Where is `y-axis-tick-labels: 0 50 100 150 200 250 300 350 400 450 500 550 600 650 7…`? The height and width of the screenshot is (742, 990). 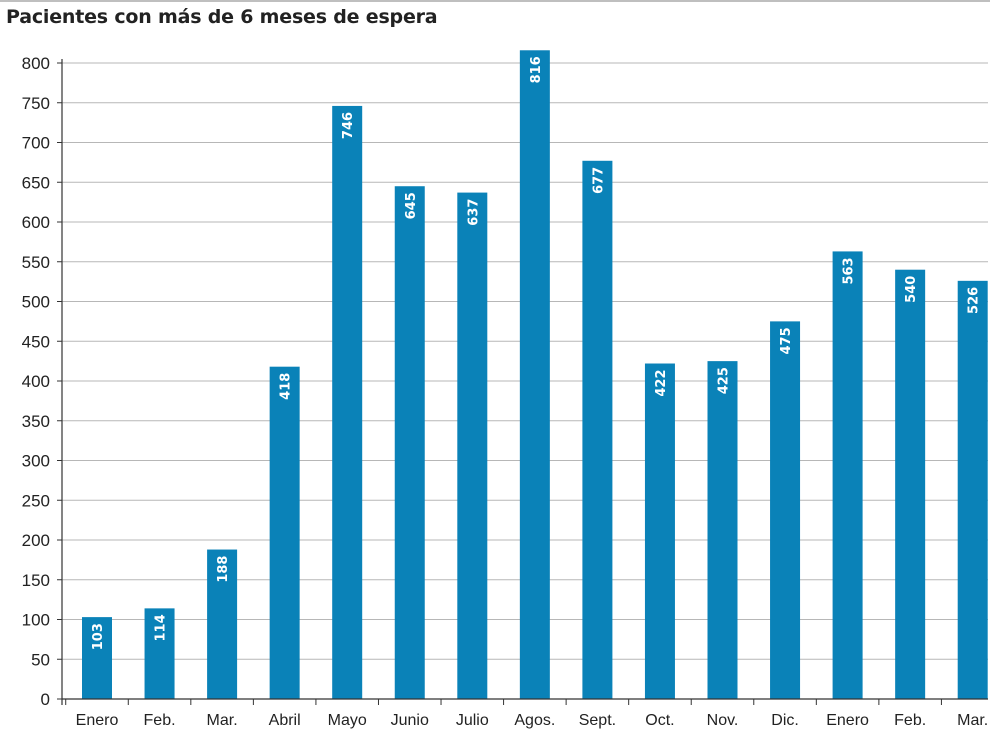
y-axis-tick-labels: 0 50 100 150 200 250 300 350 400 450 500 550 600 650 7… is located at coordinates (36, 381).